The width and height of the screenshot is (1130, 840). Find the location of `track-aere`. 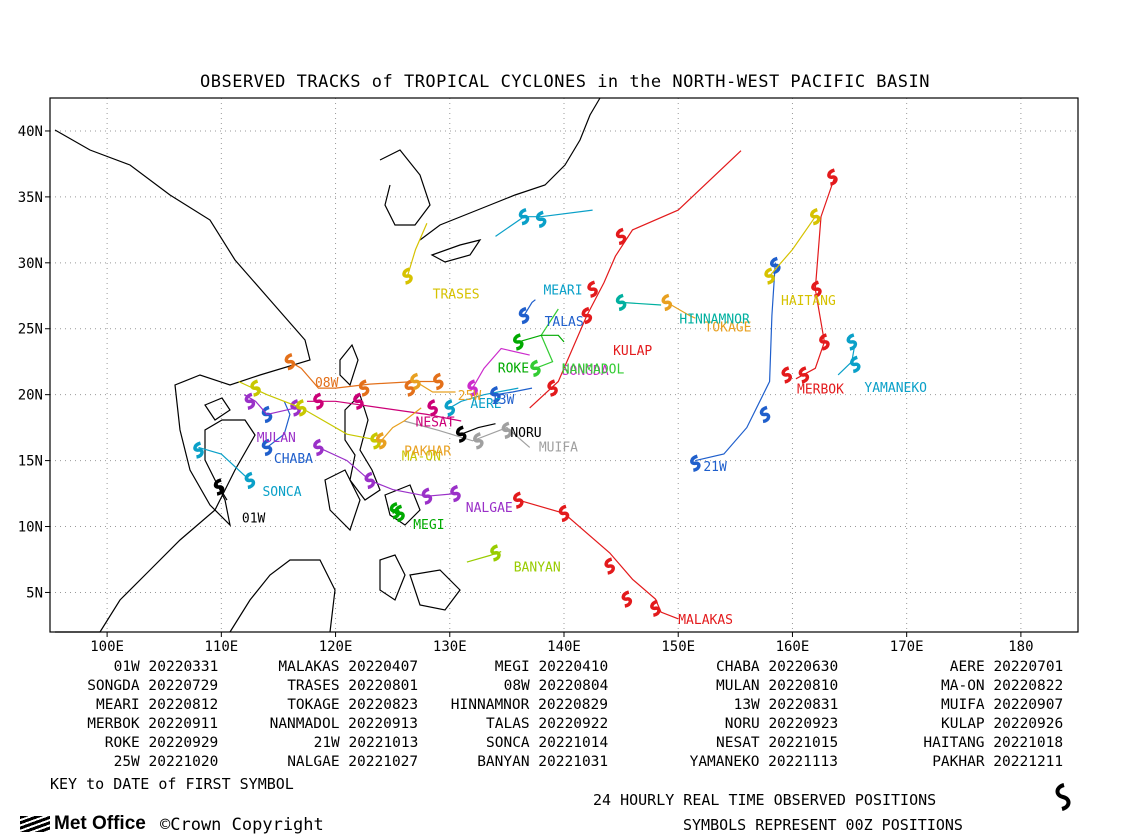

track-aere is located at coordinates (484, 398).